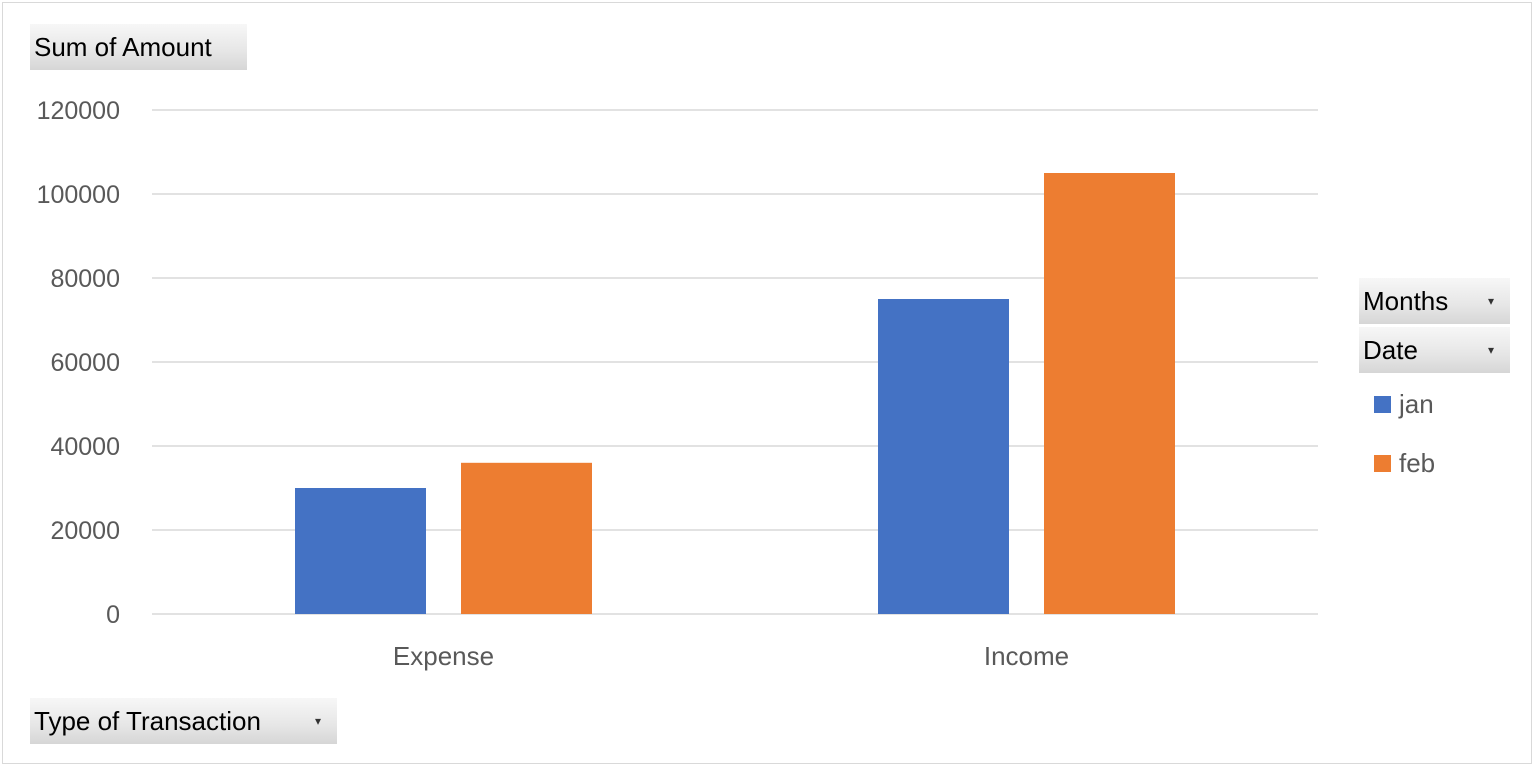 Image resolution: width=1536 pixels, height=768 pixels. What do you see at coordinates (85, 363) in the screenshot?
I see `y-tick-label: 60000` at bounding box center [85, 363].